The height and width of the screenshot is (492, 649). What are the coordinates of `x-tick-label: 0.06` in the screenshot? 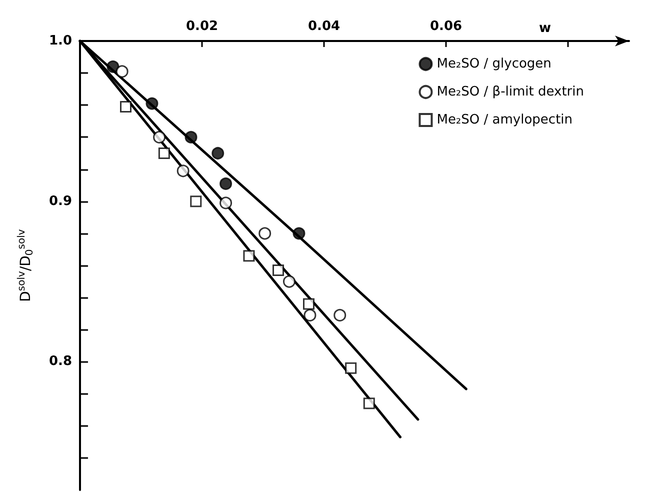 It's located at (446, 26).